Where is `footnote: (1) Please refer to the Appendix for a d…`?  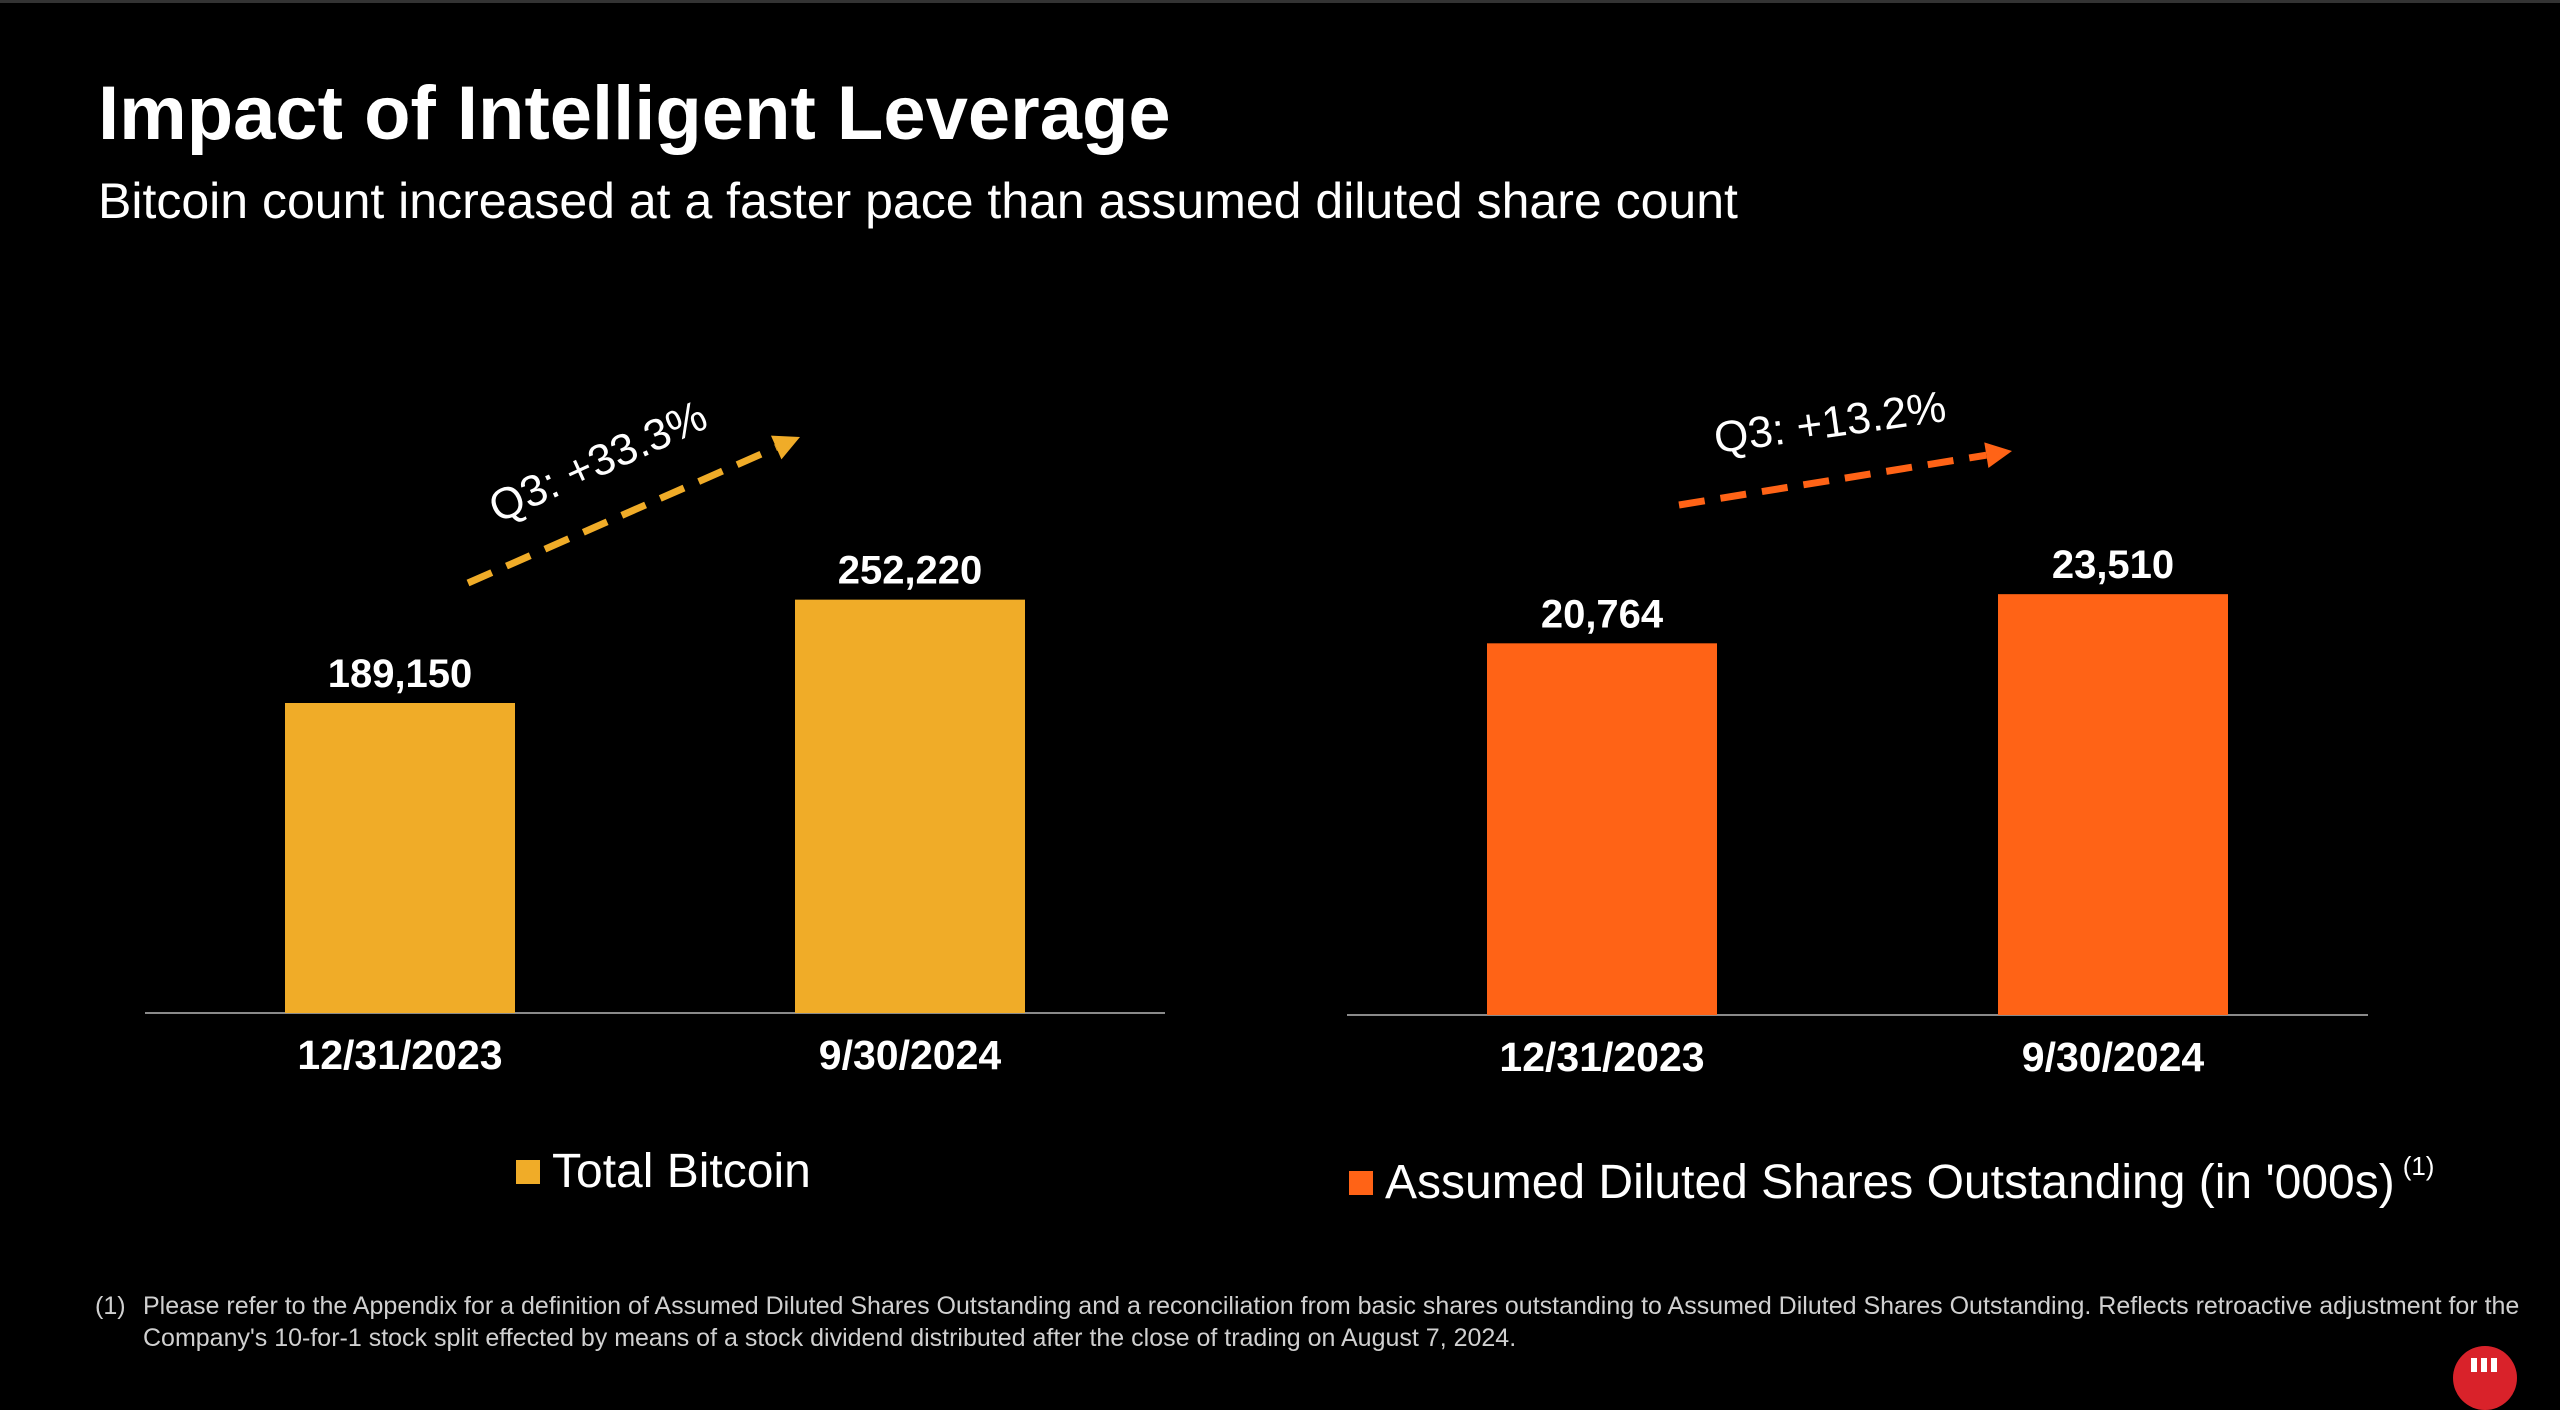 footnote: (1) Please refer to the Appendix for a d… is located at coordinates (1310, 1322).